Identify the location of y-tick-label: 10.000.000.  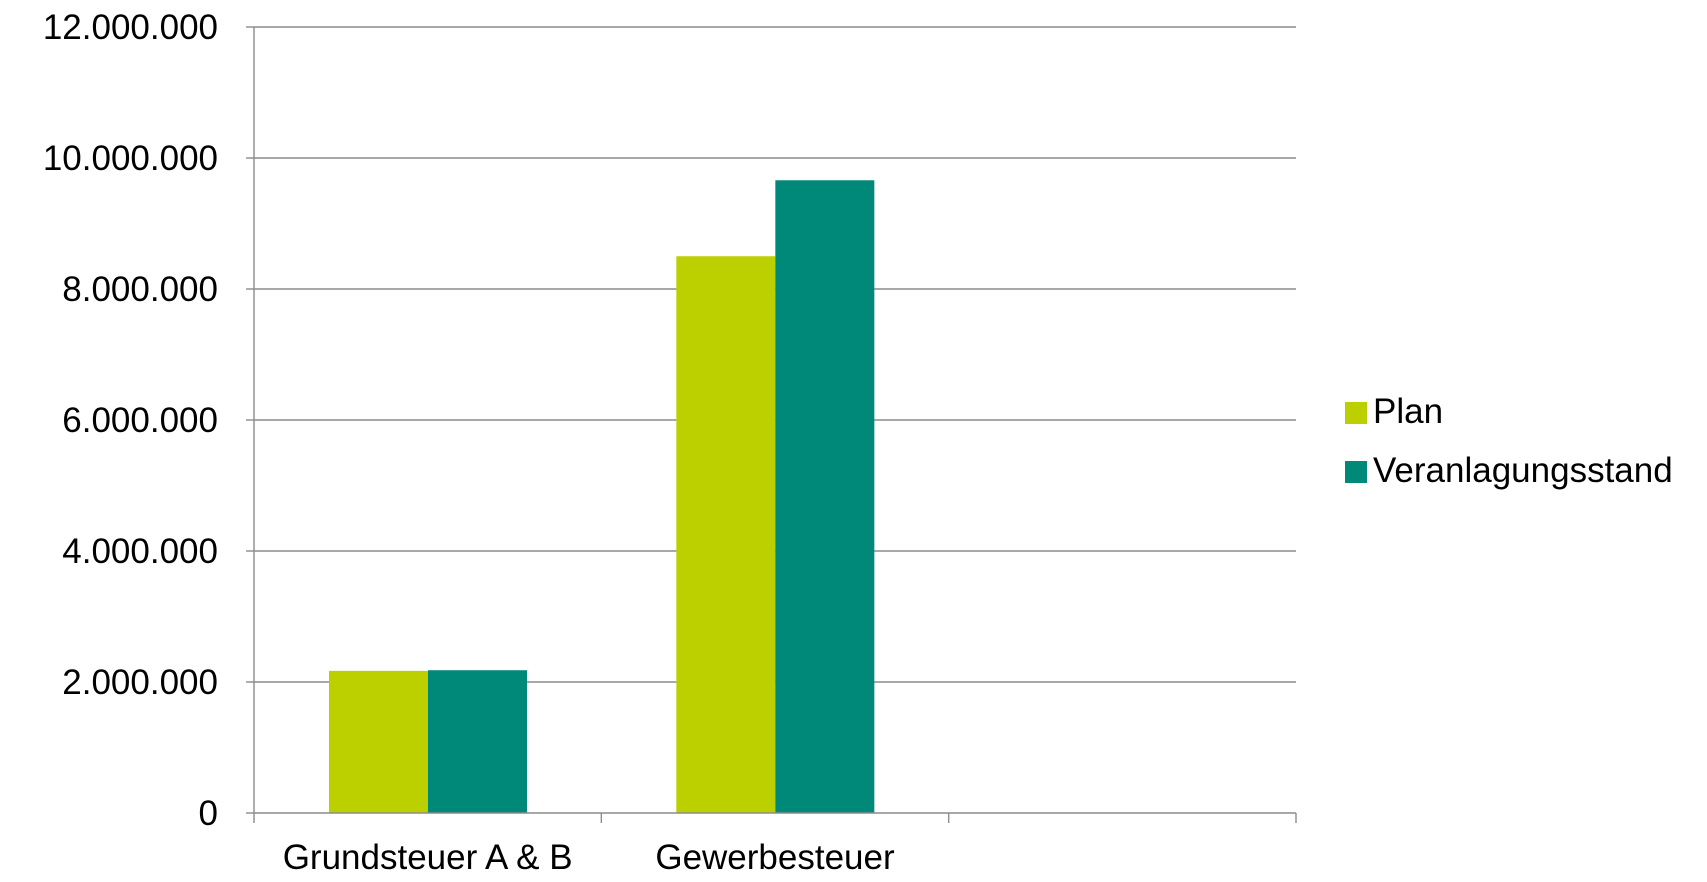
(130, 158).